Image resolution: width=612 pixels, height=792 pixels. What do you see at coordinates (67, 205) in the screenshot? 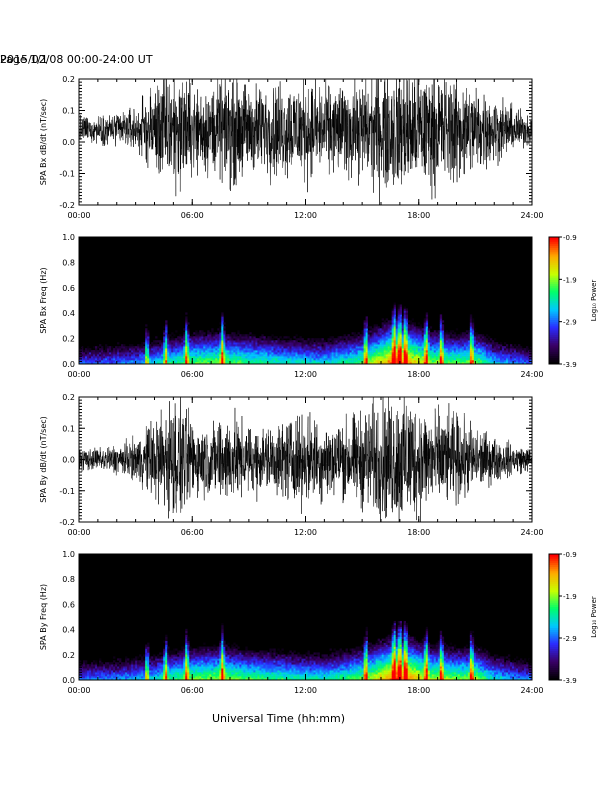
I see `y-tick-label: -0.2` at bounding box center [67, 205].